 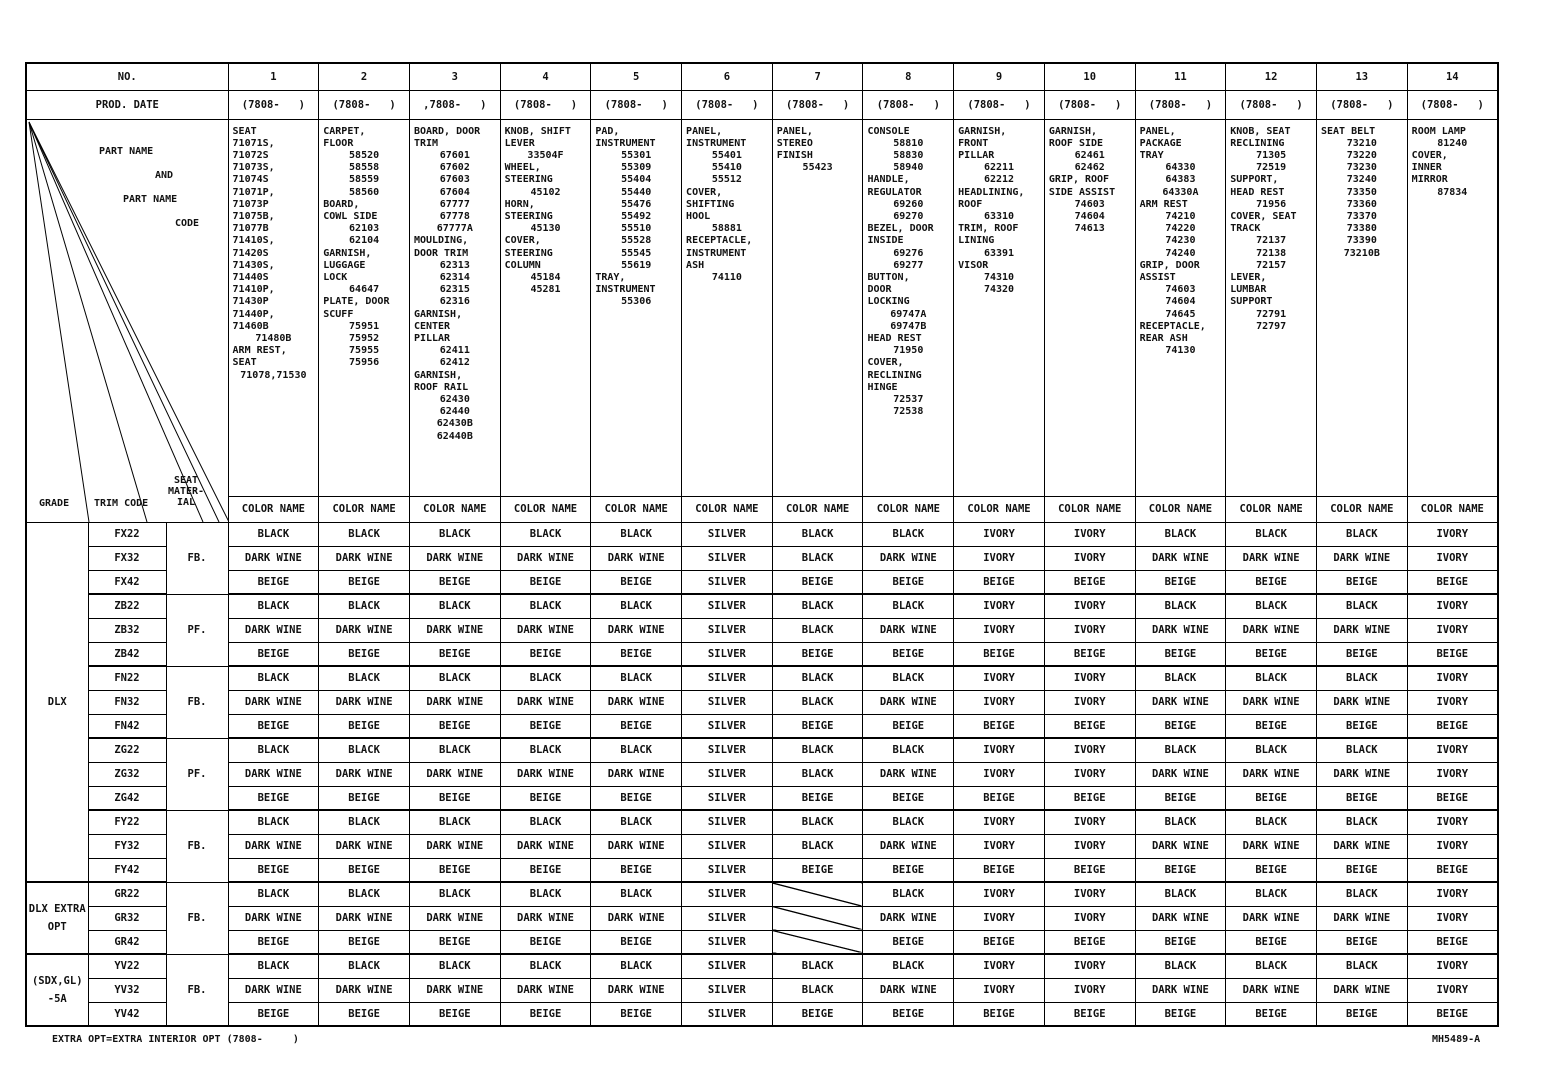 I want to click on trim-code: ZB42, so click(x=127, y=654).